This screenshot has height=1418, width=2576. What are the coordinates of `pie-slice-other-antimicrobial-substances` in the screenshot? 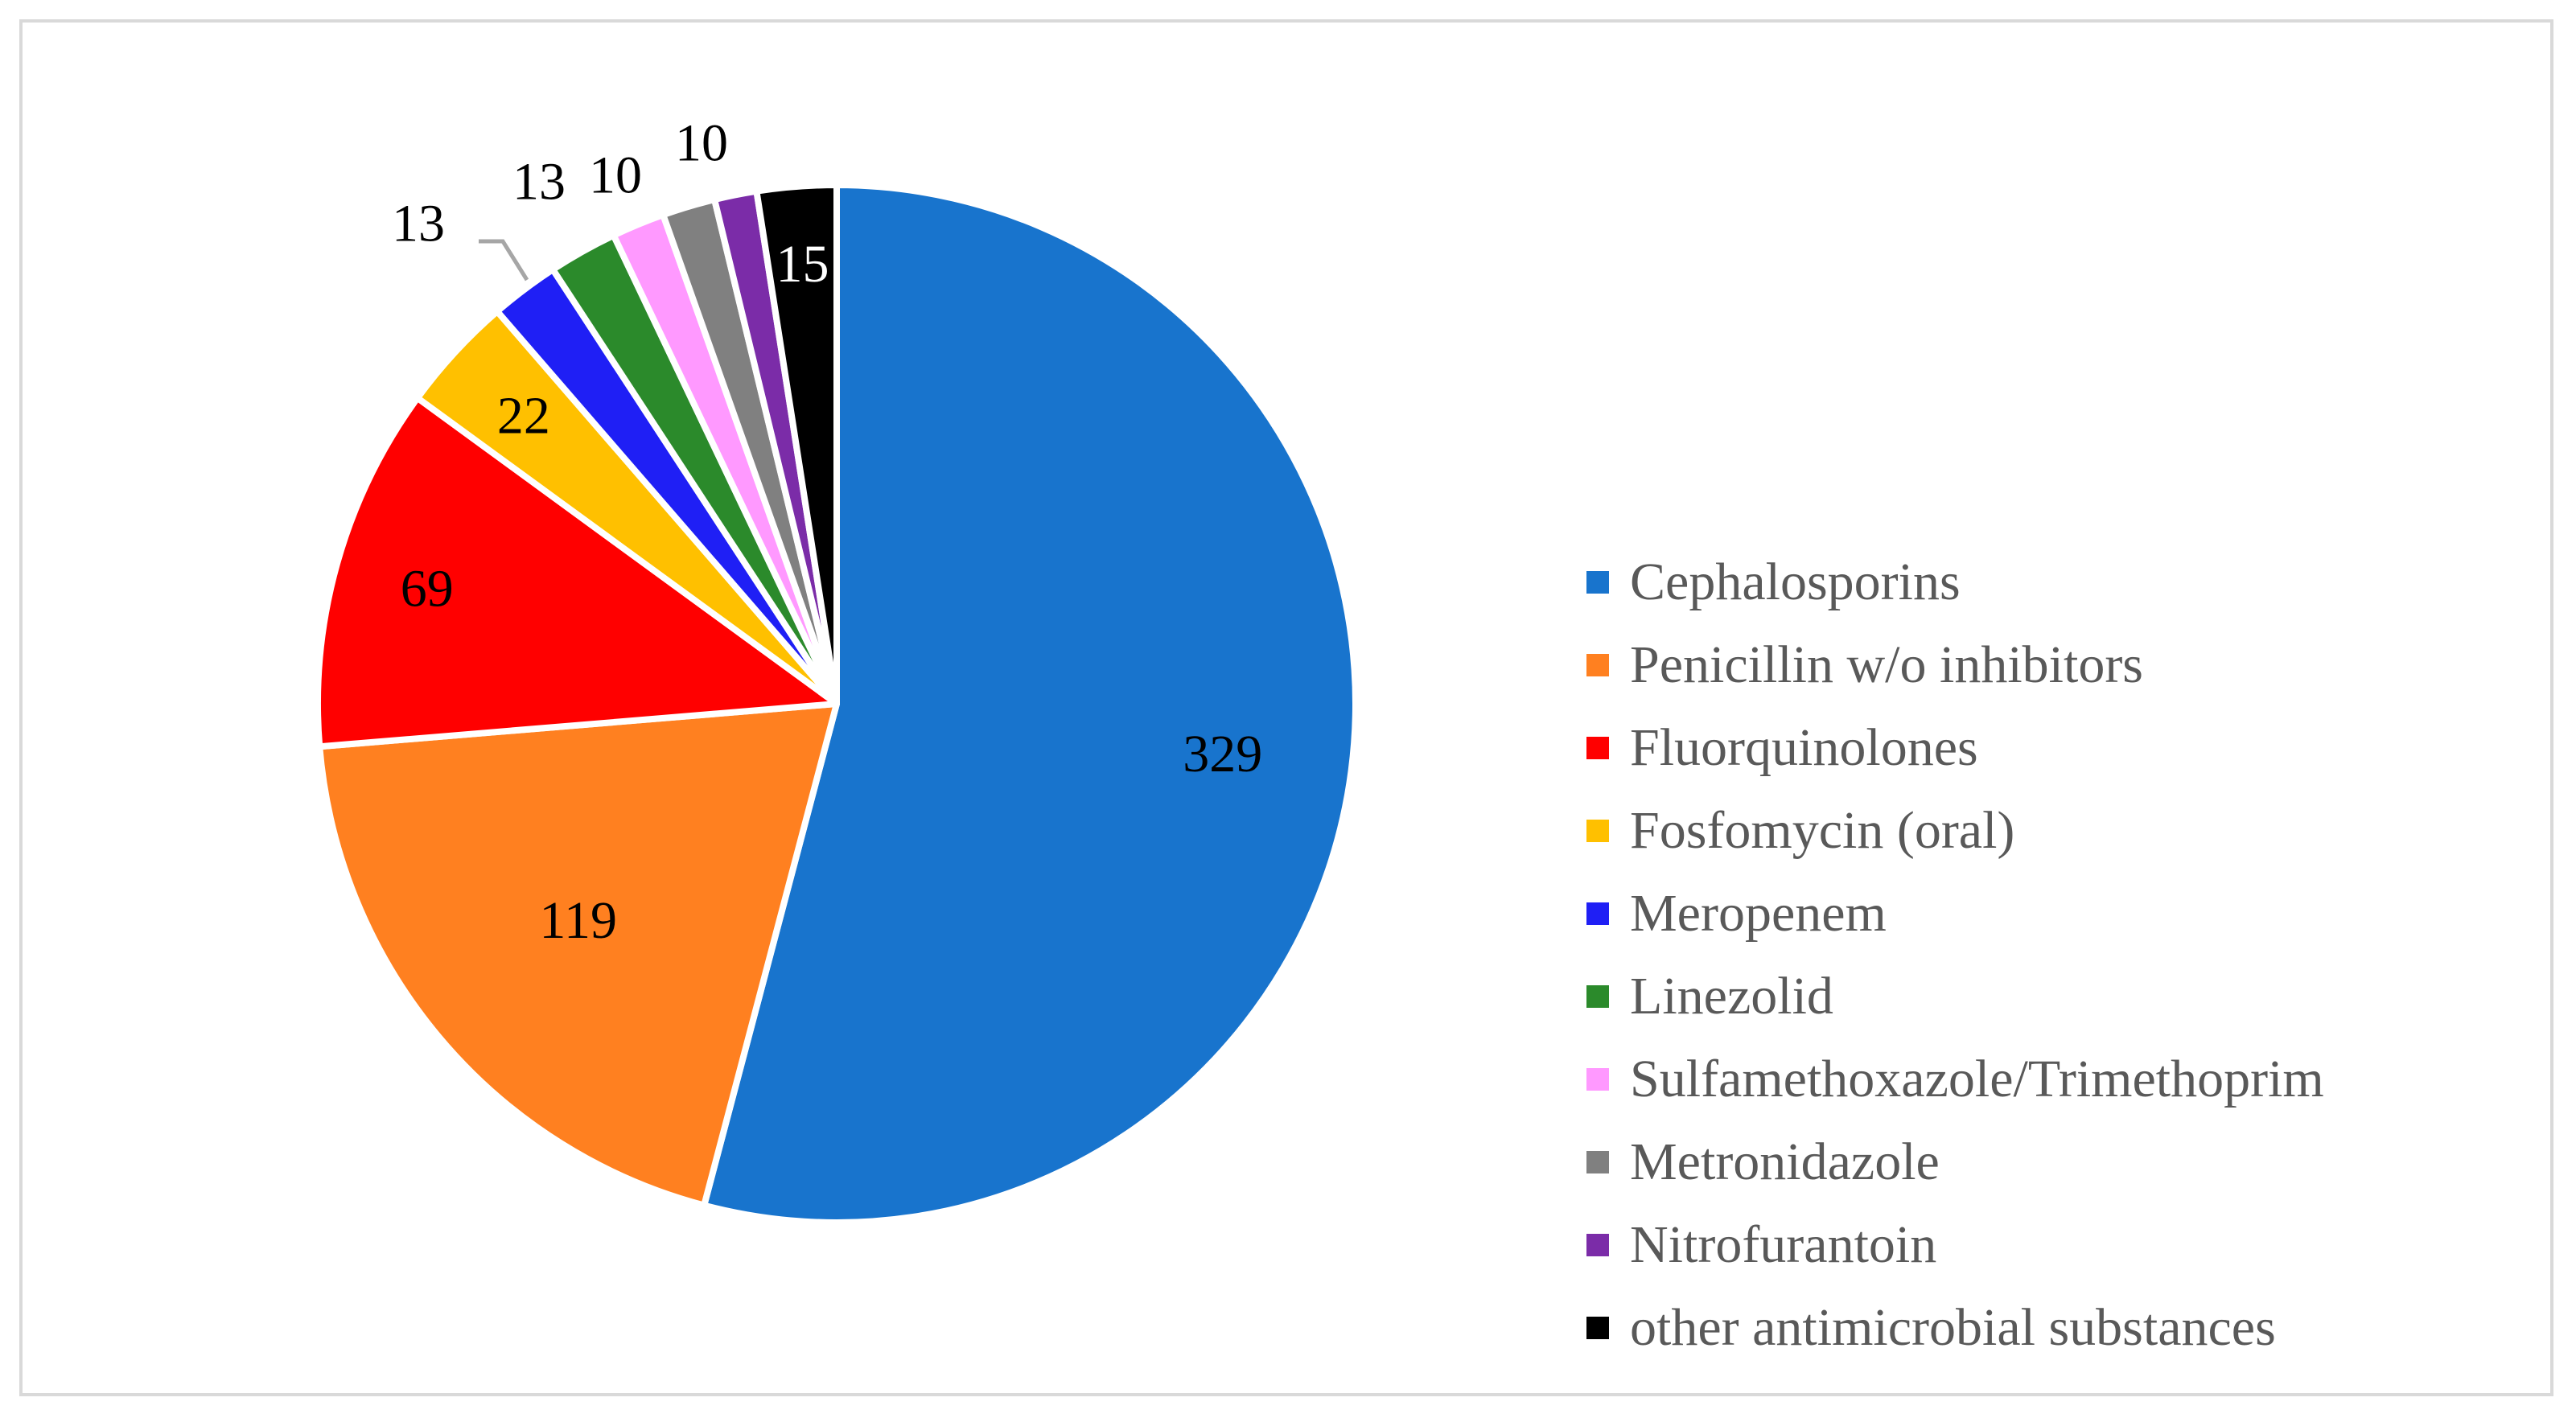 It's located at (796, 444).